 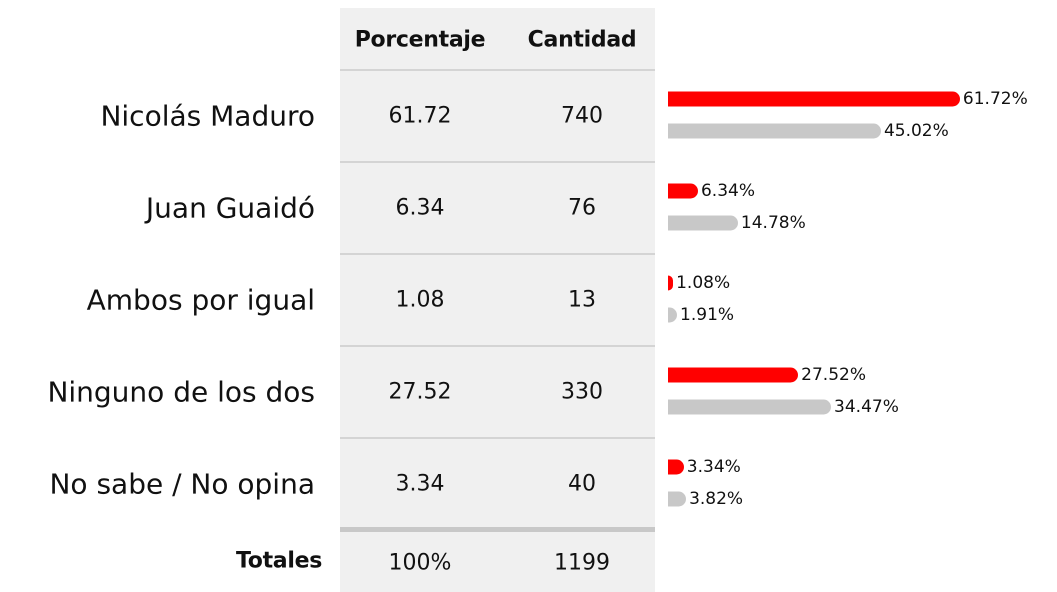 What do you see at coordinates (582, 208) in the screenshot?
I see `count-cell: 76` at bounding box center [582, 208].